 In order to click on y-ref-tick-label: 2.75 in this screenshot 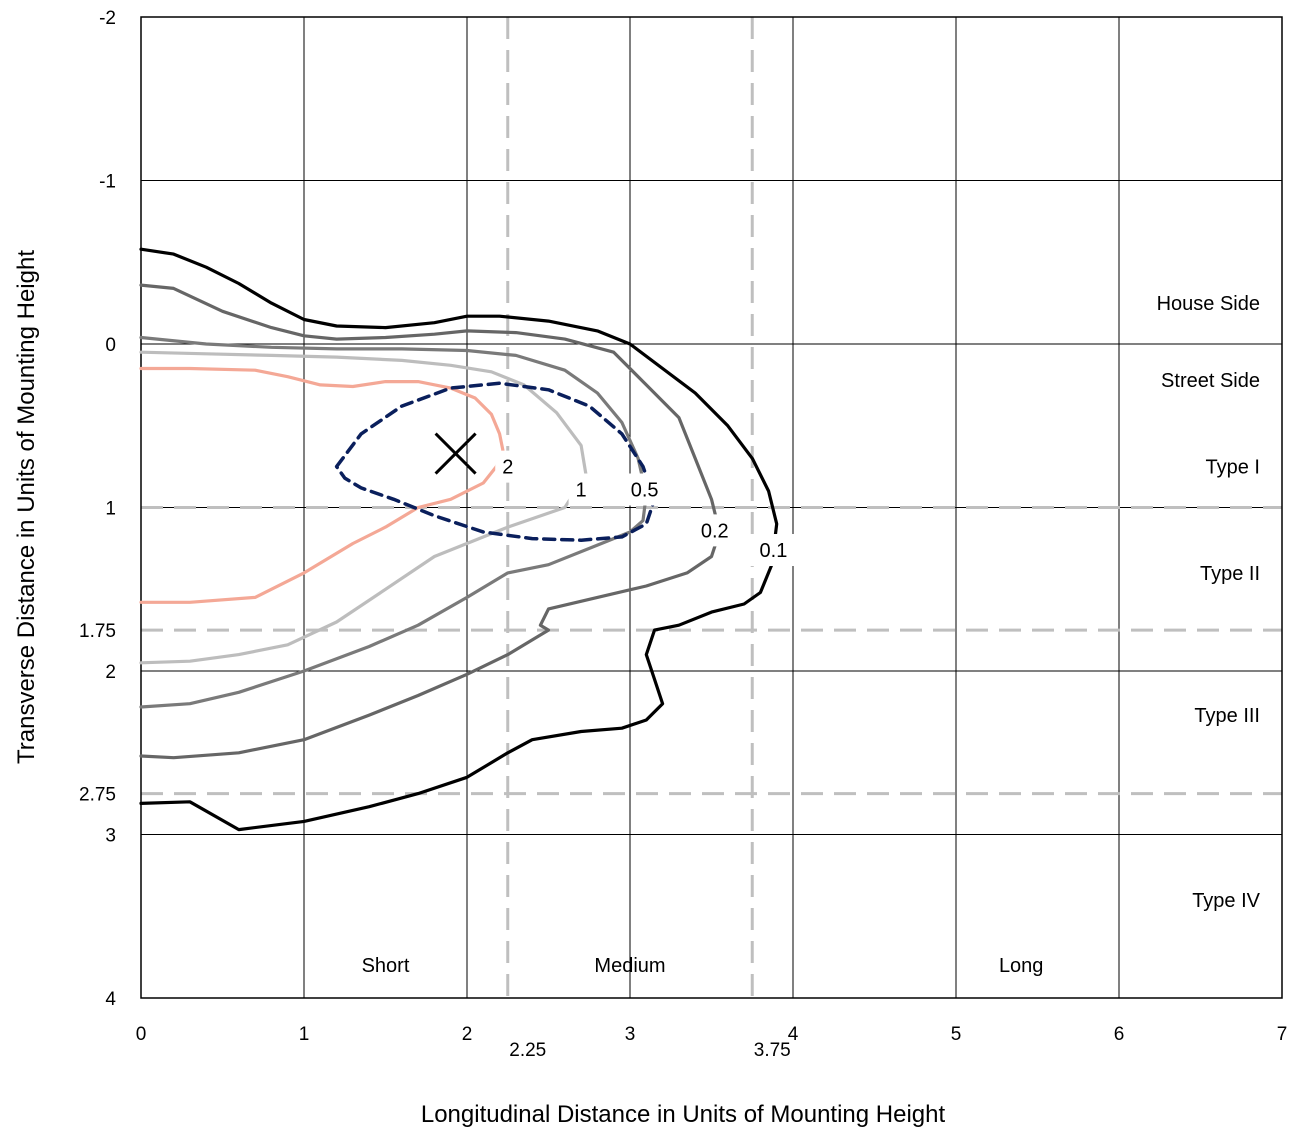, I will do `click(97, 795)`.